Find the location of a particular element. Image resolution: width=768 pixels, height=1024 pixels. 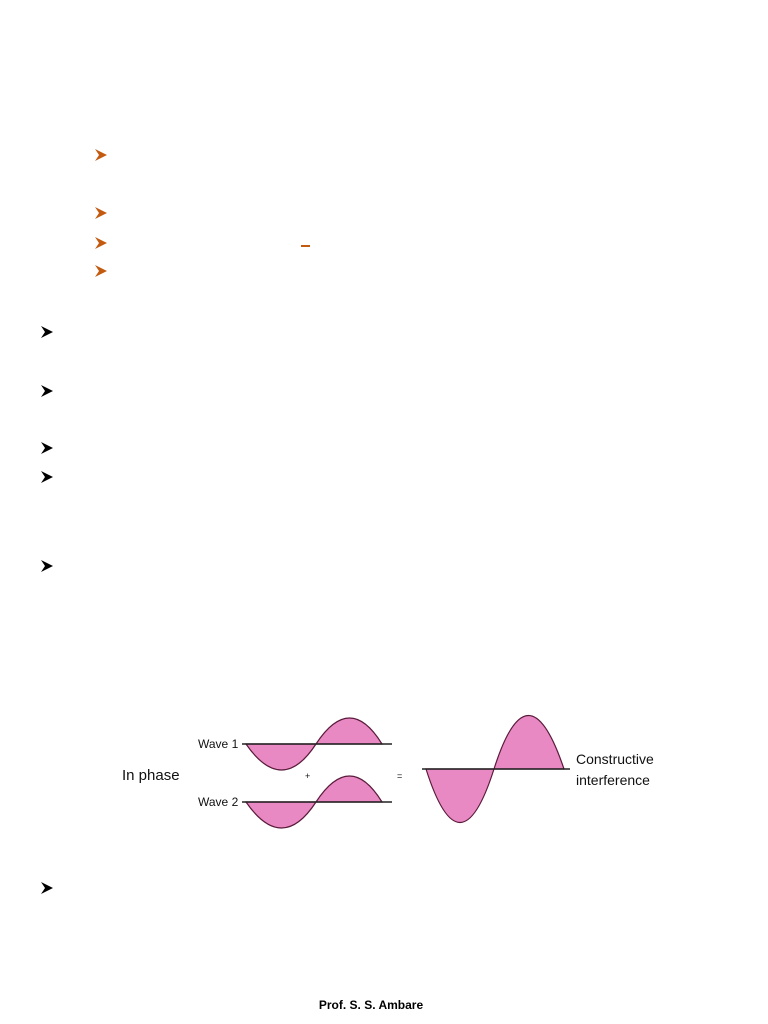

main-bullet-5-arrowhead-icon is located at coordinates (47, 566).